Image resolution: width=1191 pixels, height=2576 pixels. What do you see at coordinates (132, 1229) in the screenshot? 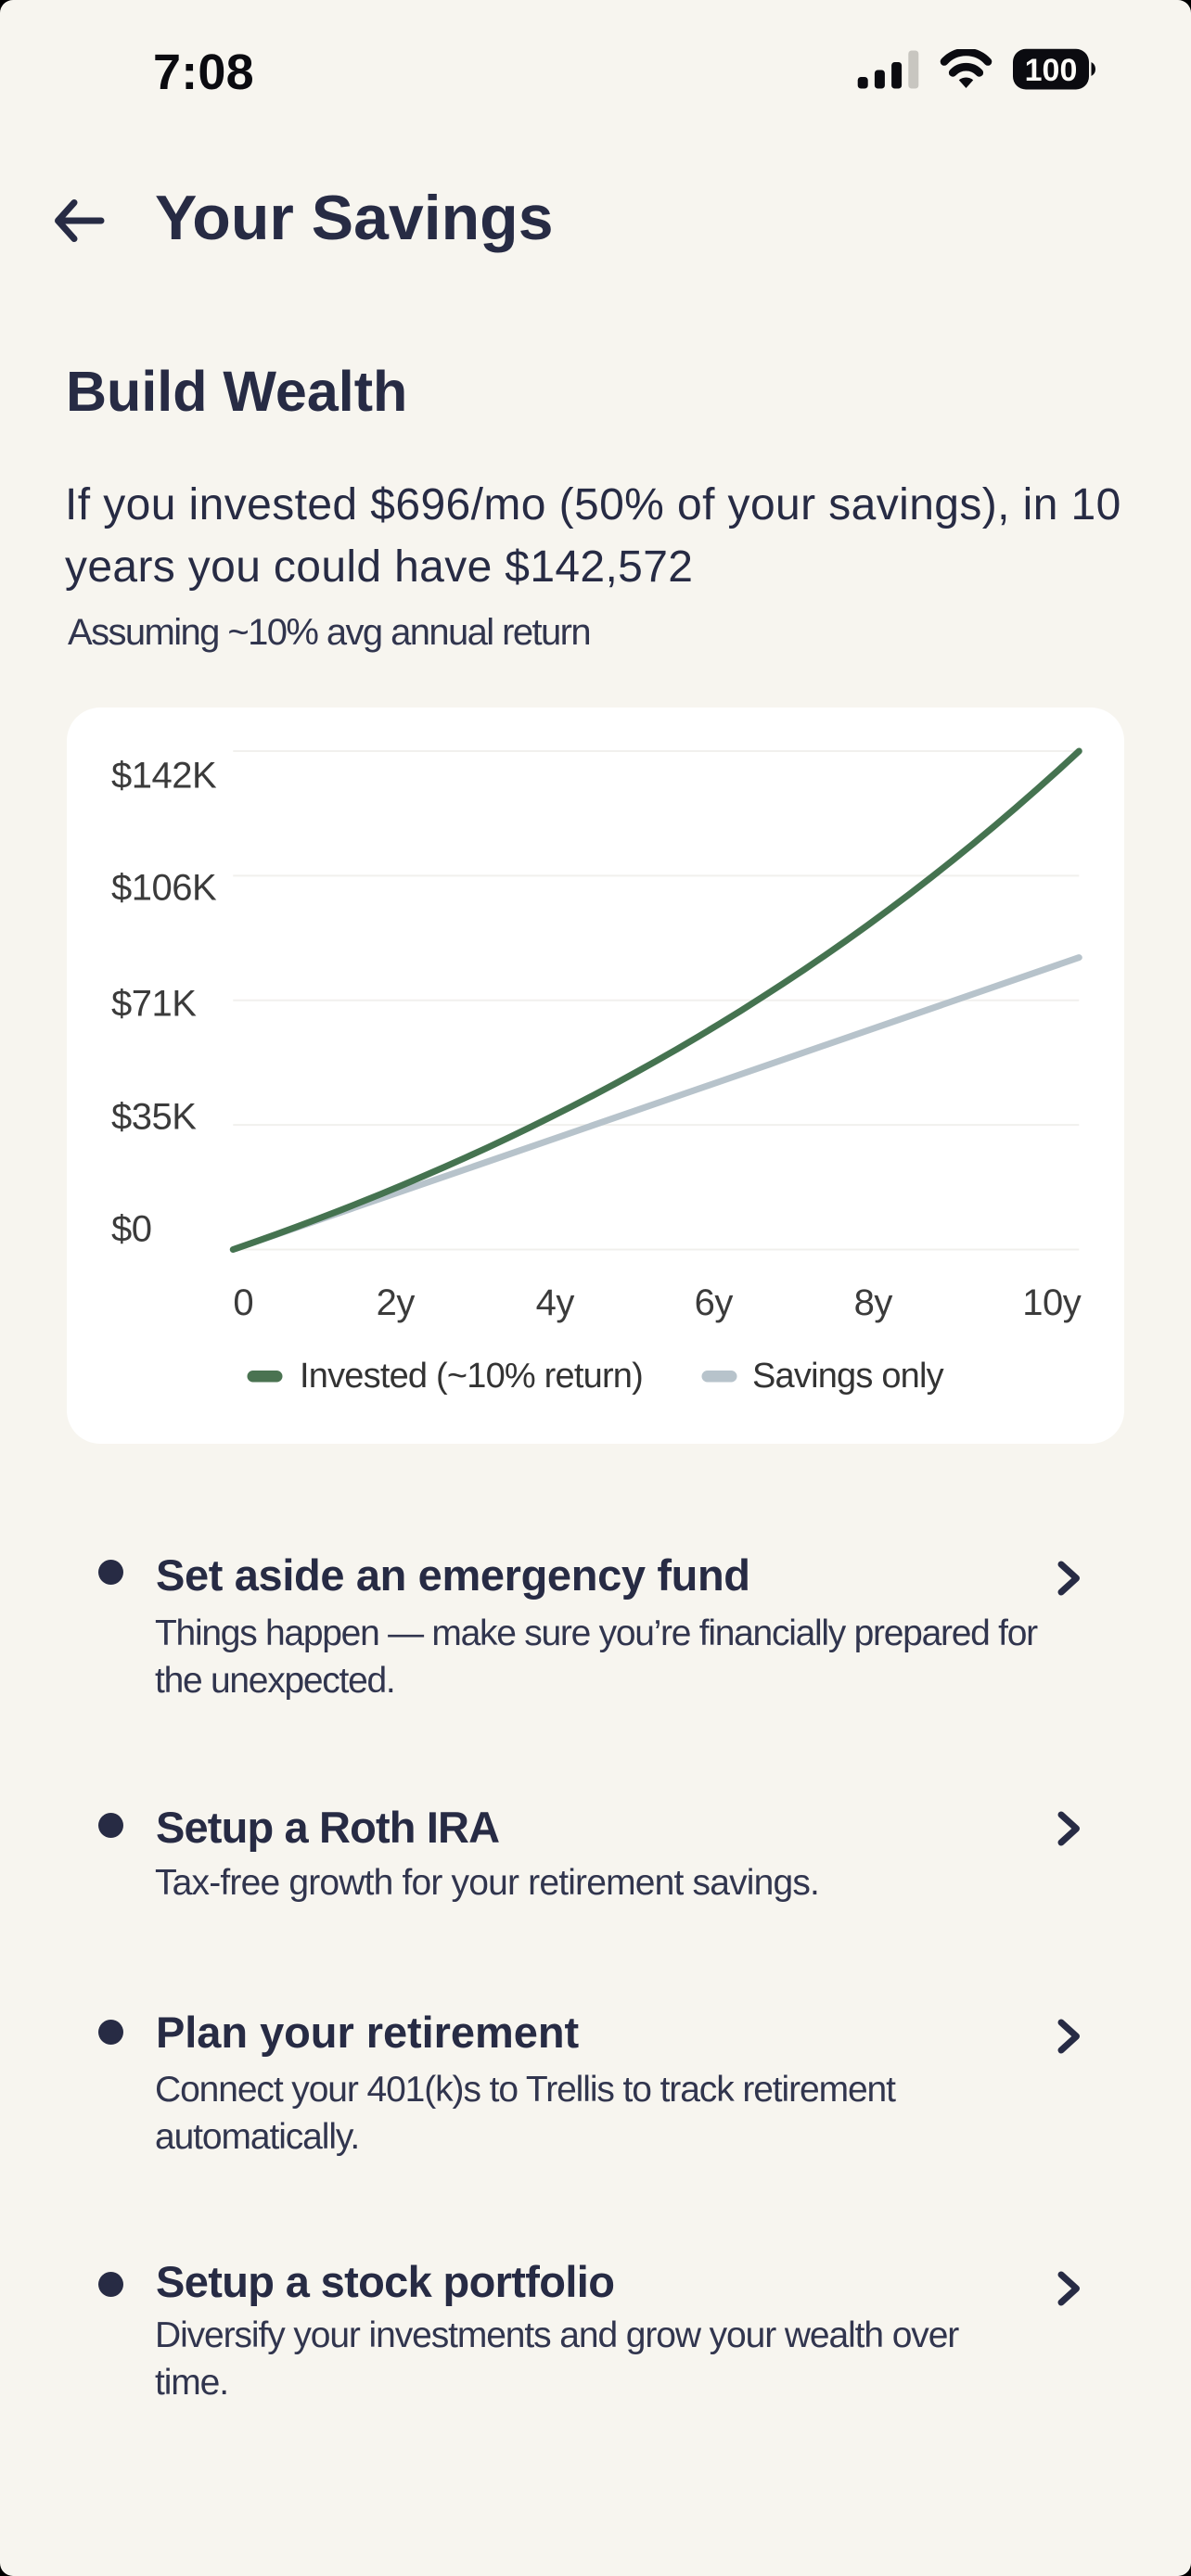
I see `svg-text: $0` at bounding box center [132, 1229].